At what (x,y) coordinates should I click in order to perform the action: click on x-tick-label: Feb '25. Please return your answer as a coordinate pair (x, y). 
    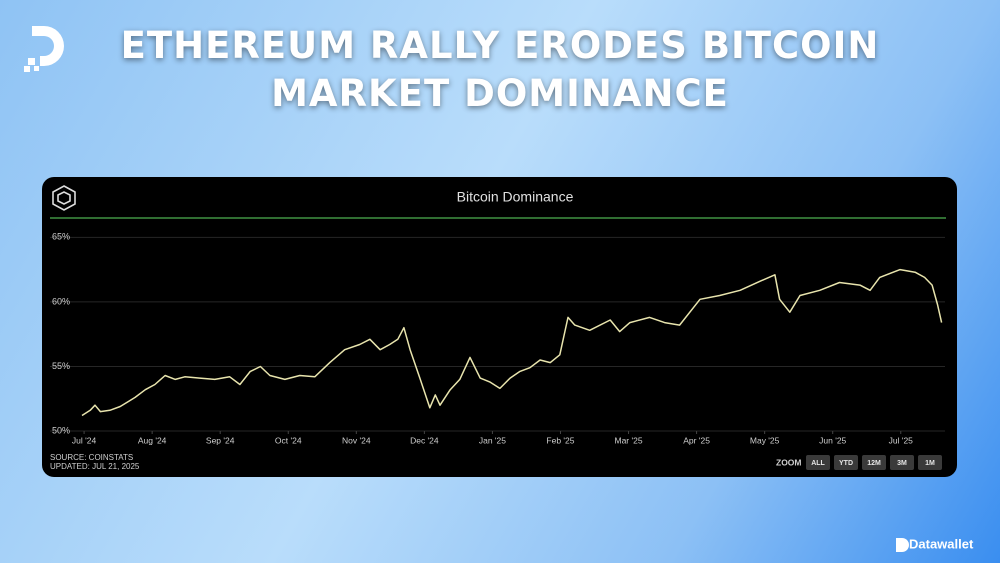
    Looking at the image, I should click on (560, 440).